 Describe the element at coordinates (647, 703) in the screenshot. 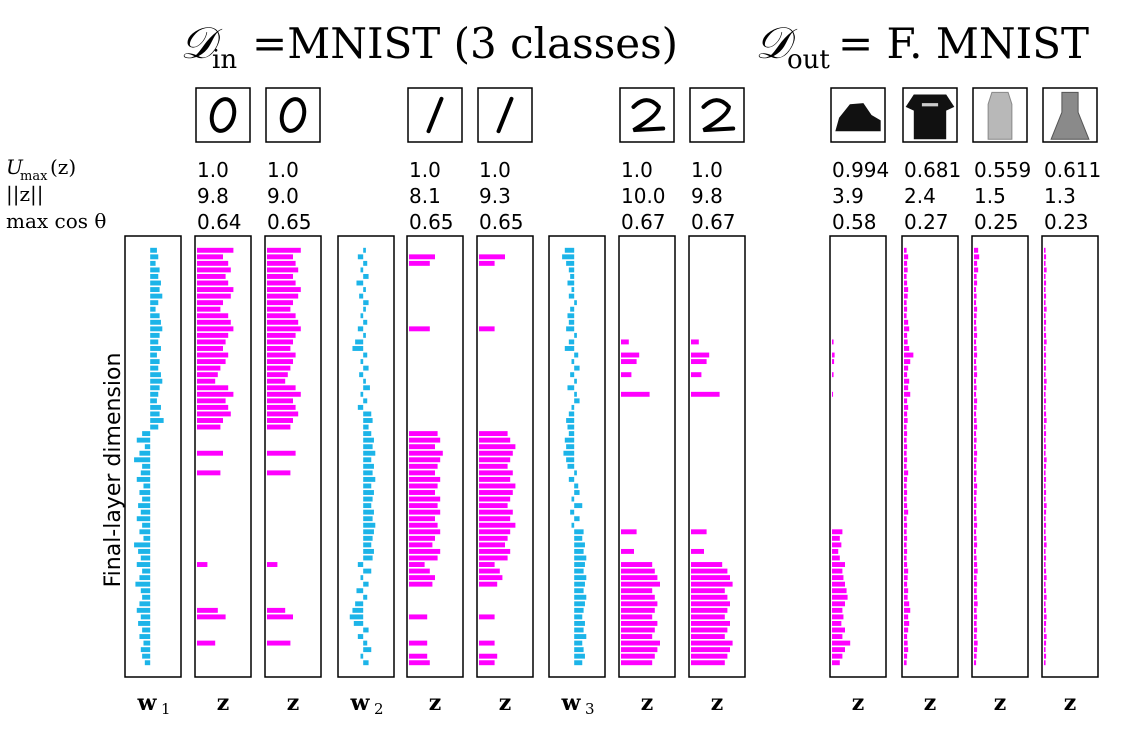

I see `column-label-z2a: z` at that location.